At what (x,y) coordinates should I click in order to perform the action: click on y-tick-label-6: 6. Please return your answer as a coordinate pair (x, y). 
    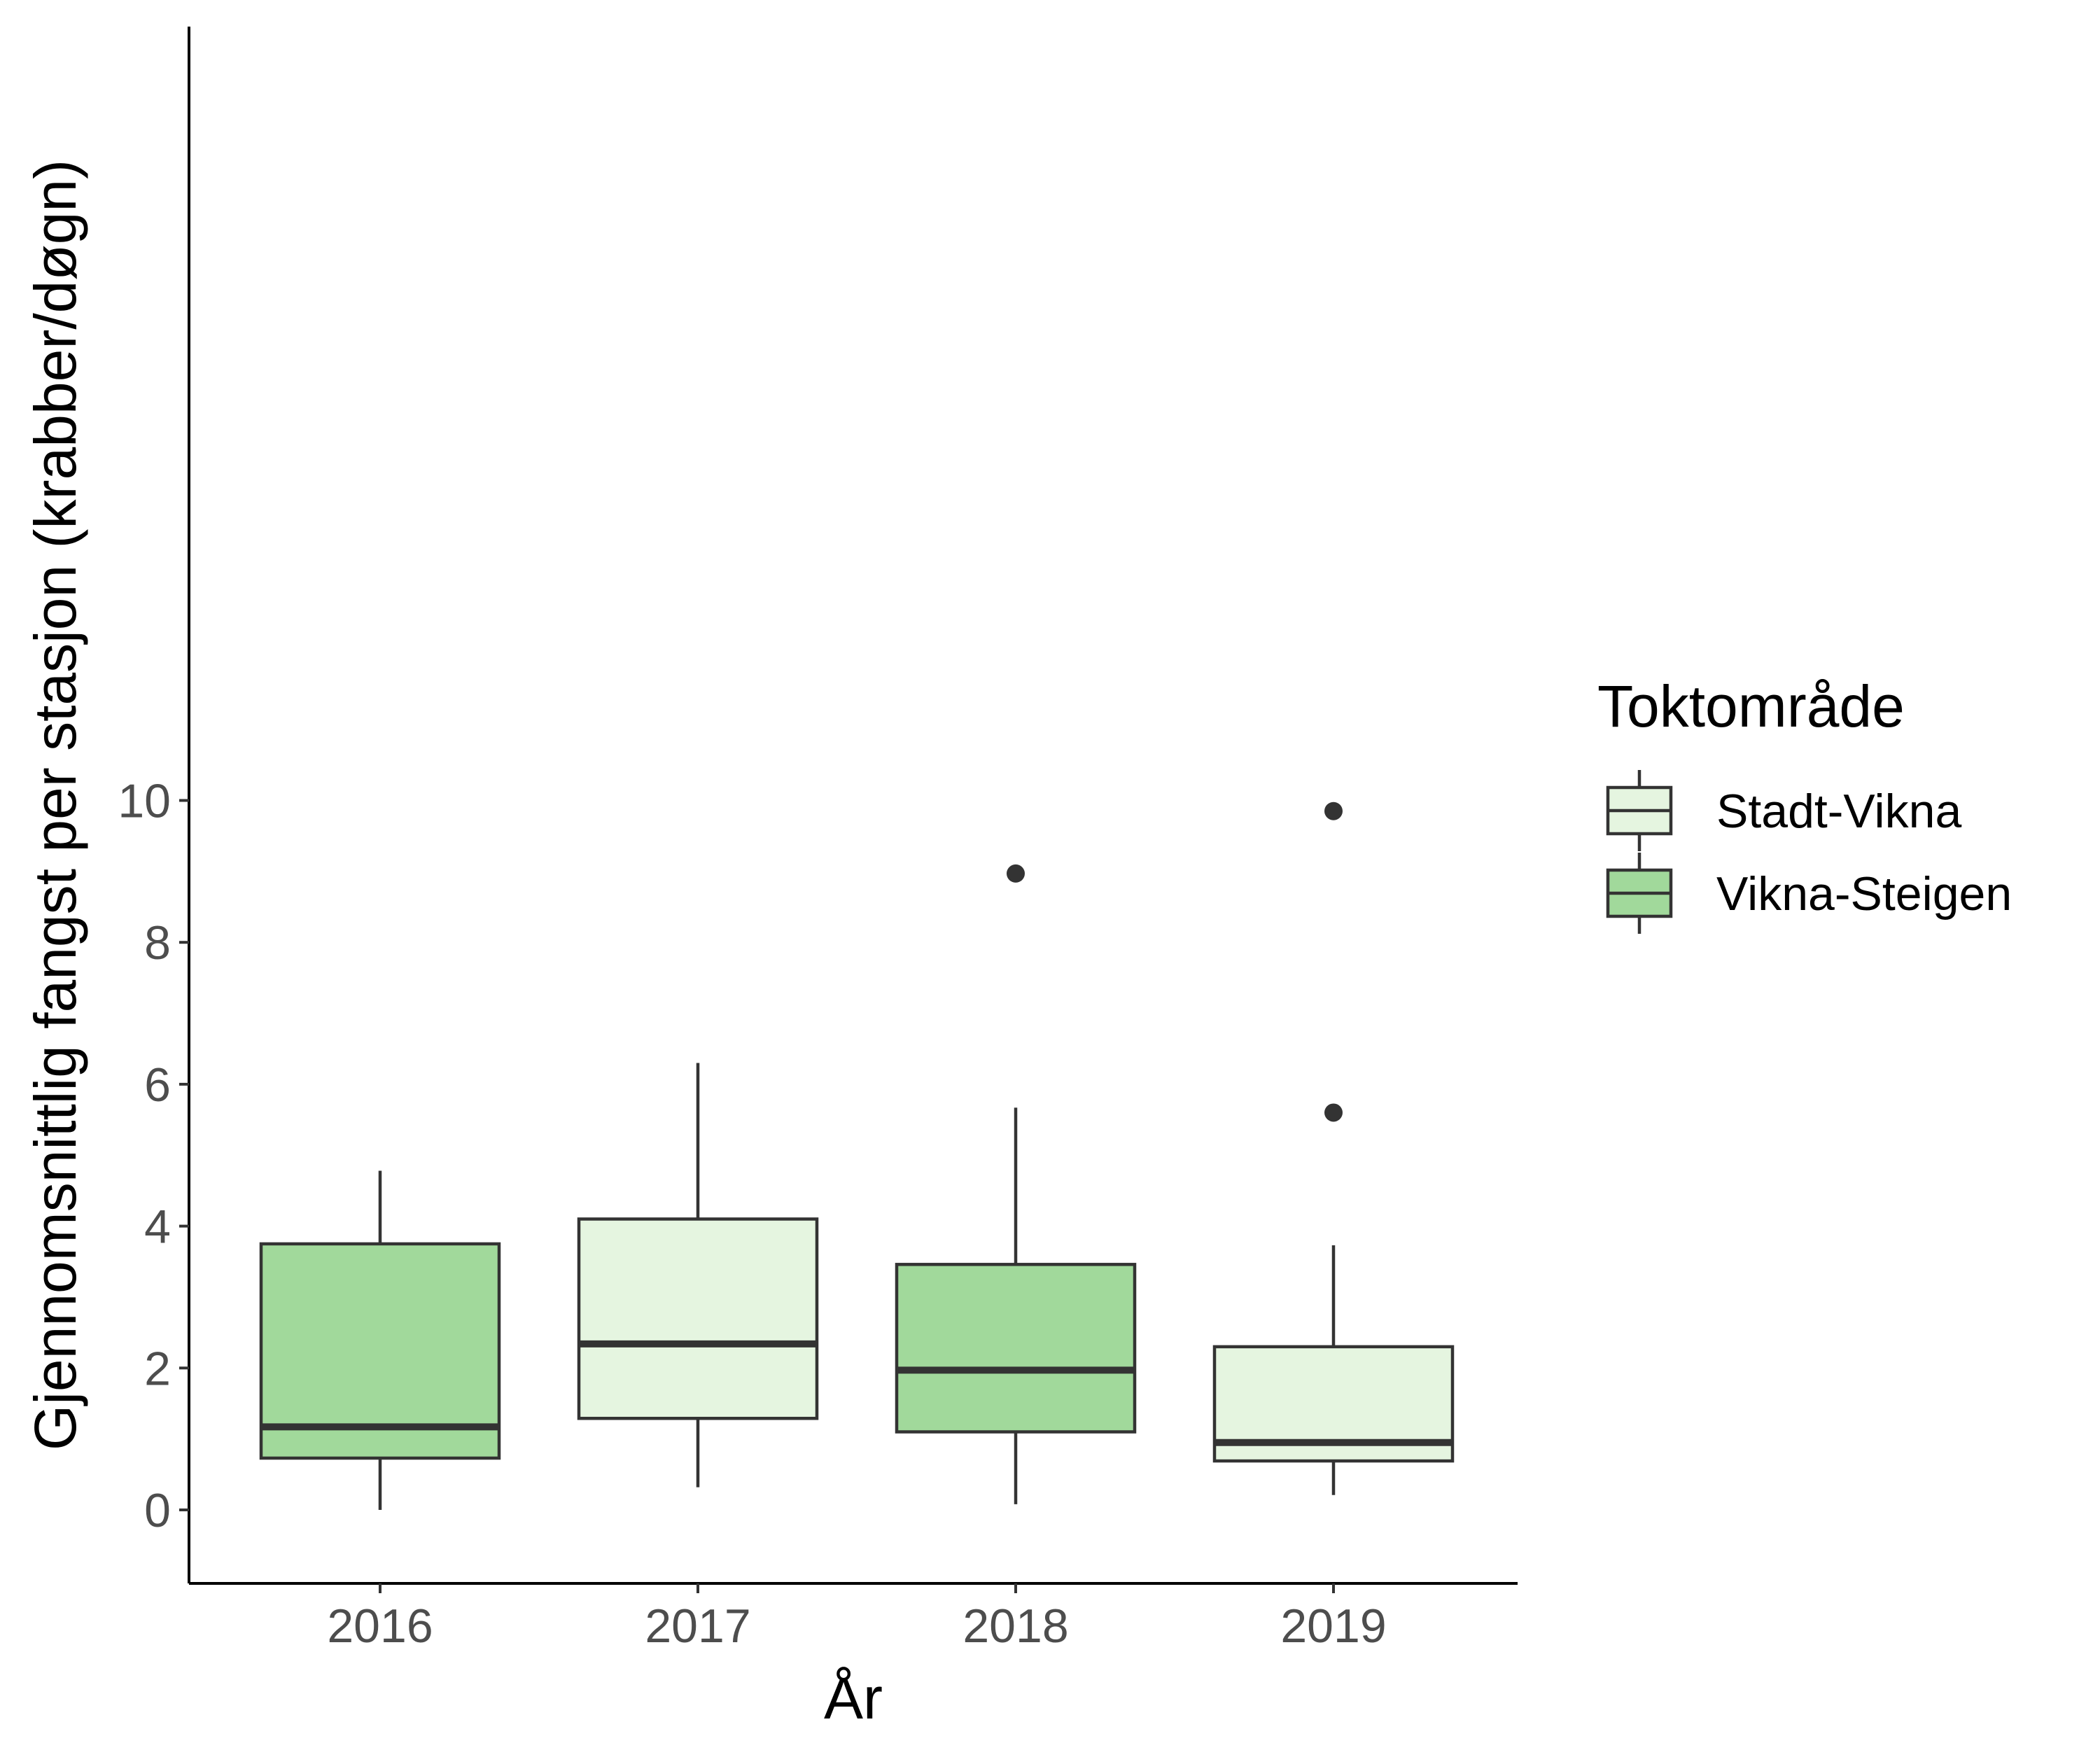
    Looking at the image, I should click on (157, 1085).